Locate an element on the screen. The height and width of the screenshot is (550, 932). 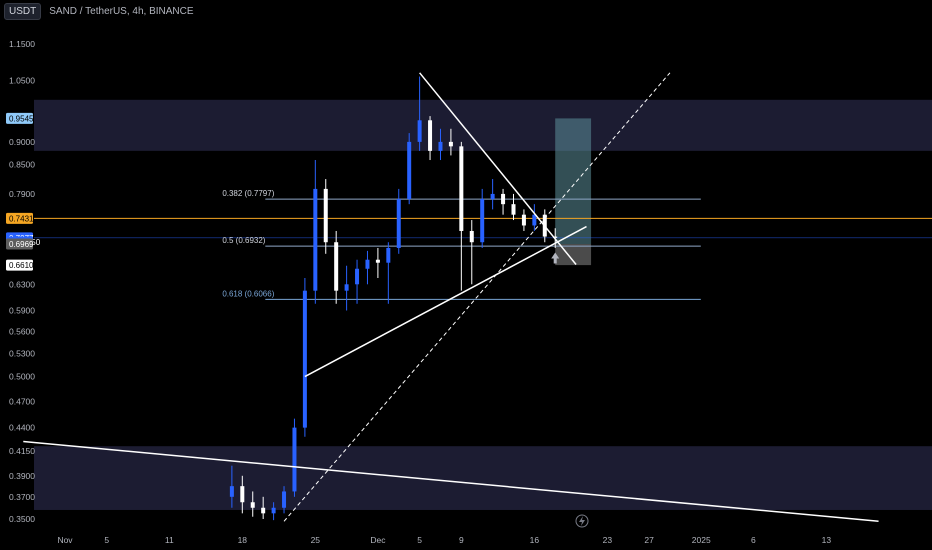
x-tick-label: 6 is located at coordinates (753, 540).